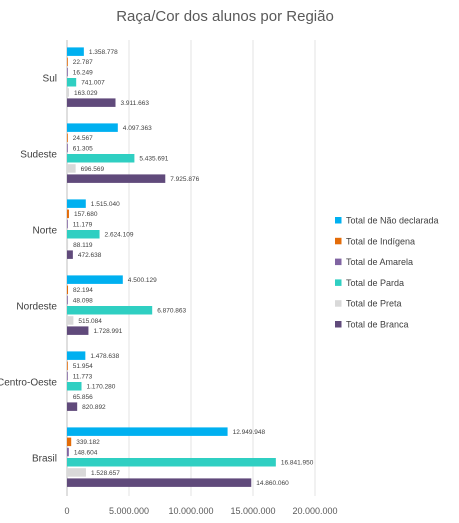 Image resolution: width=459 pixels, height=523 pixels. What do you see at coordinates (142, 280) in the screenshot?
I see `data-label: 4.500.129` at bounding box center [142, 280].